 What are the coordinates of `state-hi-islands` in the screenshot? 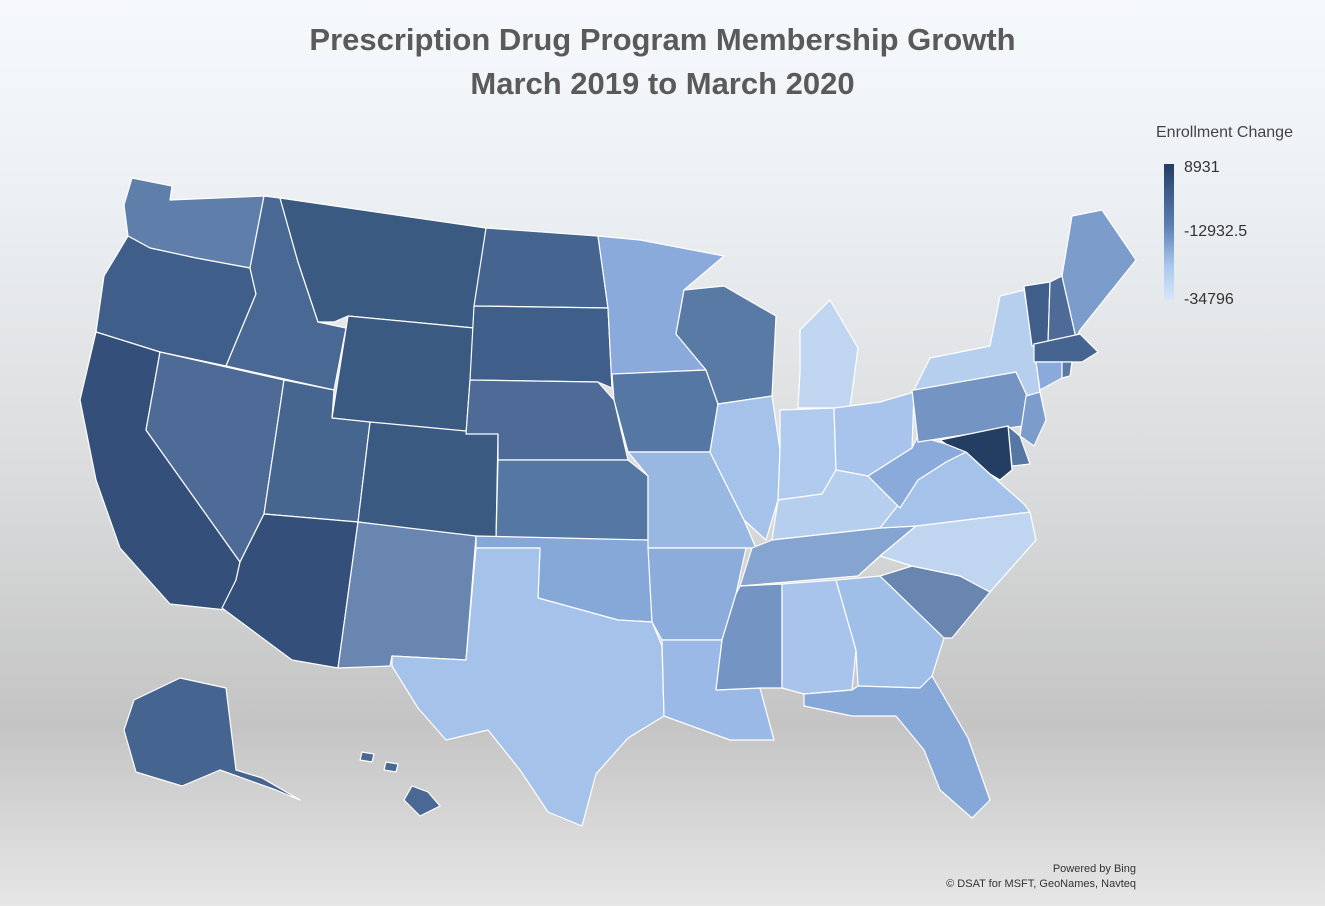 It's located at (379, 762).